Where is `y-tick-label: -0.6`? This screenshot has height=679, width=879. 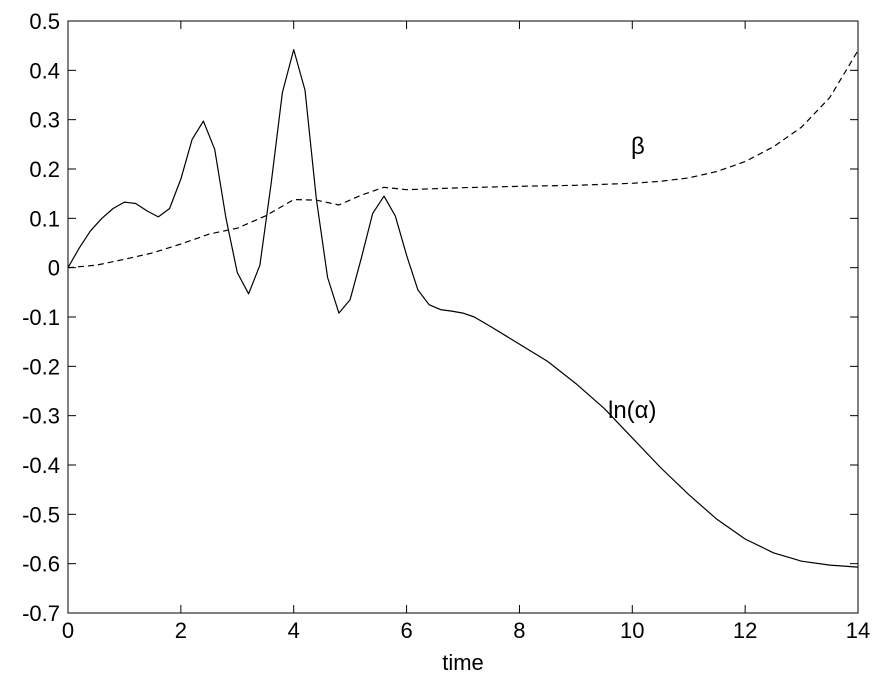 y-tick-label: -0.6 is located at coordinates (41, 564).